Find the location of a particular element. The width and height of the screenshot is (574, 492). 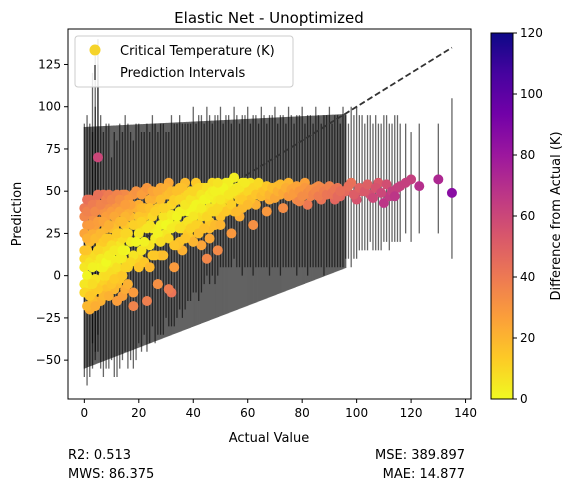

x-tick-label: 20 is located at coordinates (138, 413).